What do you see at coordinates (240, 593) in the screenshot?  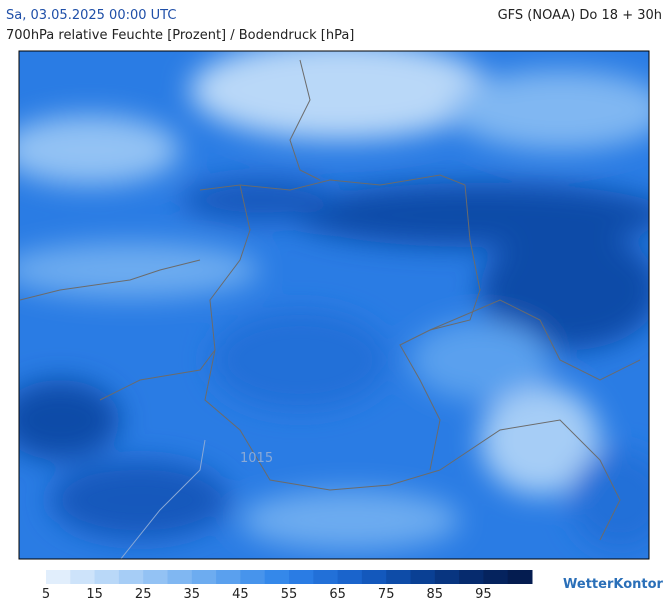 I see `legend-tick-label: 45` at bounding box center [240, 593].